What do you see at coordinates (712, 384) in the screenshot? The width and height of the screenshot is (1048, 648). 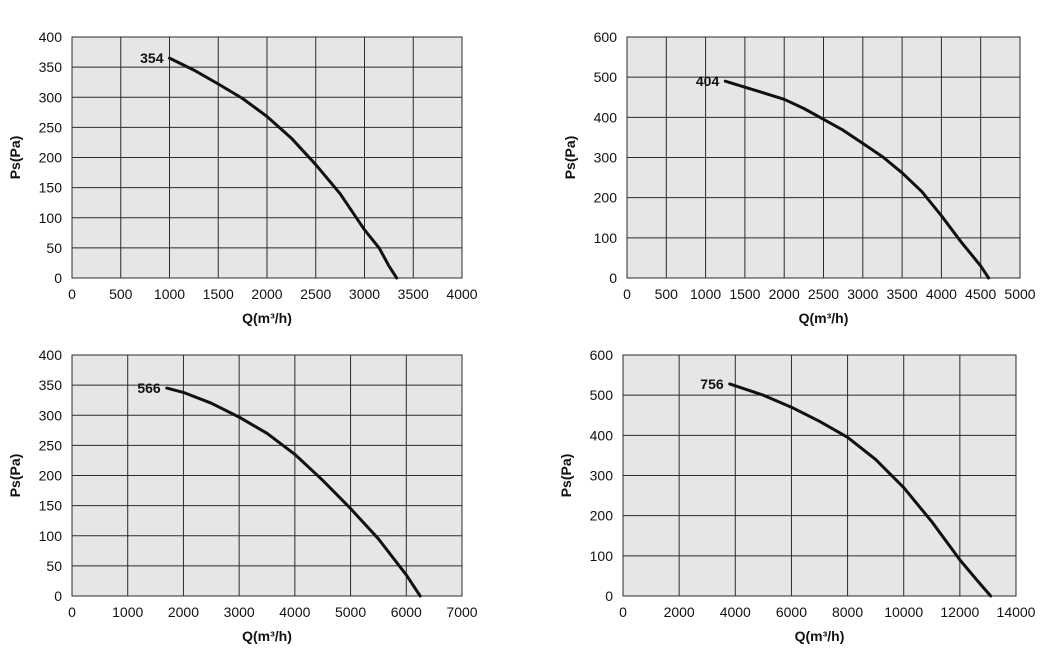 I see `series-label-756: 756` at bounding box center [712, 384].